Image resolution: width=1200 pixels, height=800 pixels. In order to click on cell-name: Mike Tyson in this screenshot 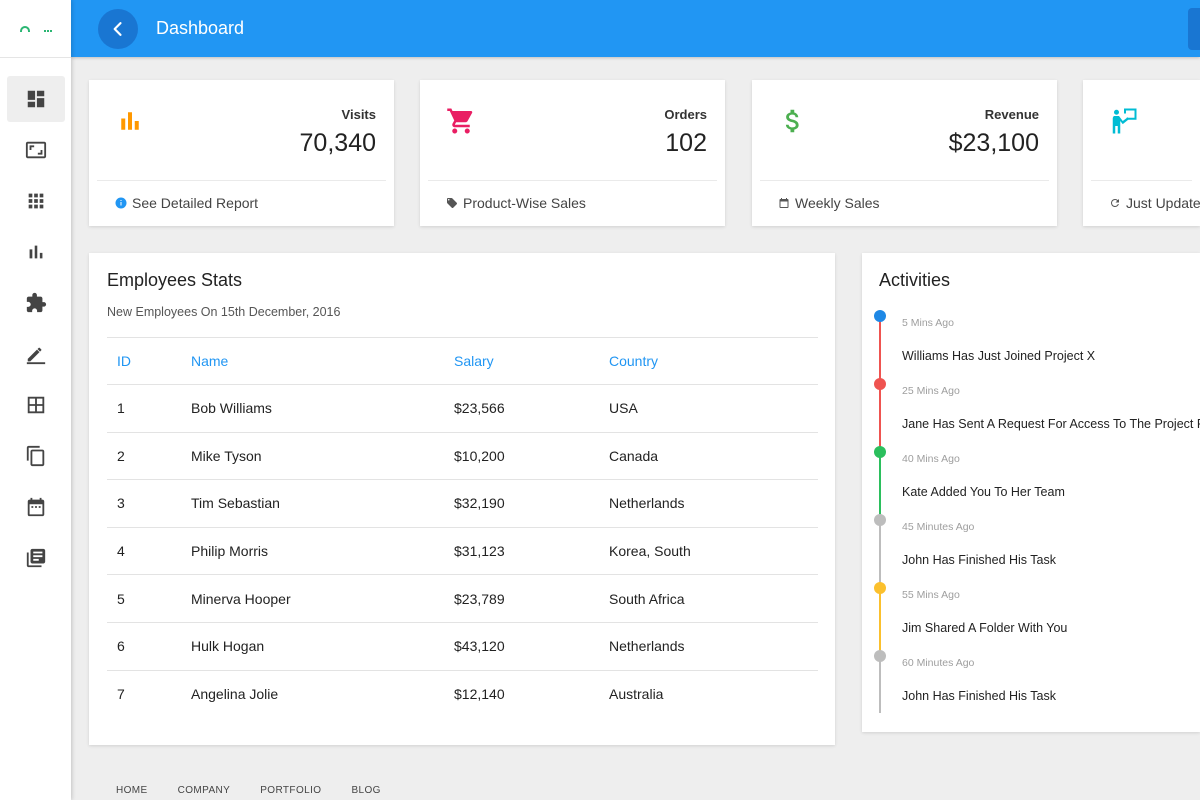, I will do `click(312, 456)`.